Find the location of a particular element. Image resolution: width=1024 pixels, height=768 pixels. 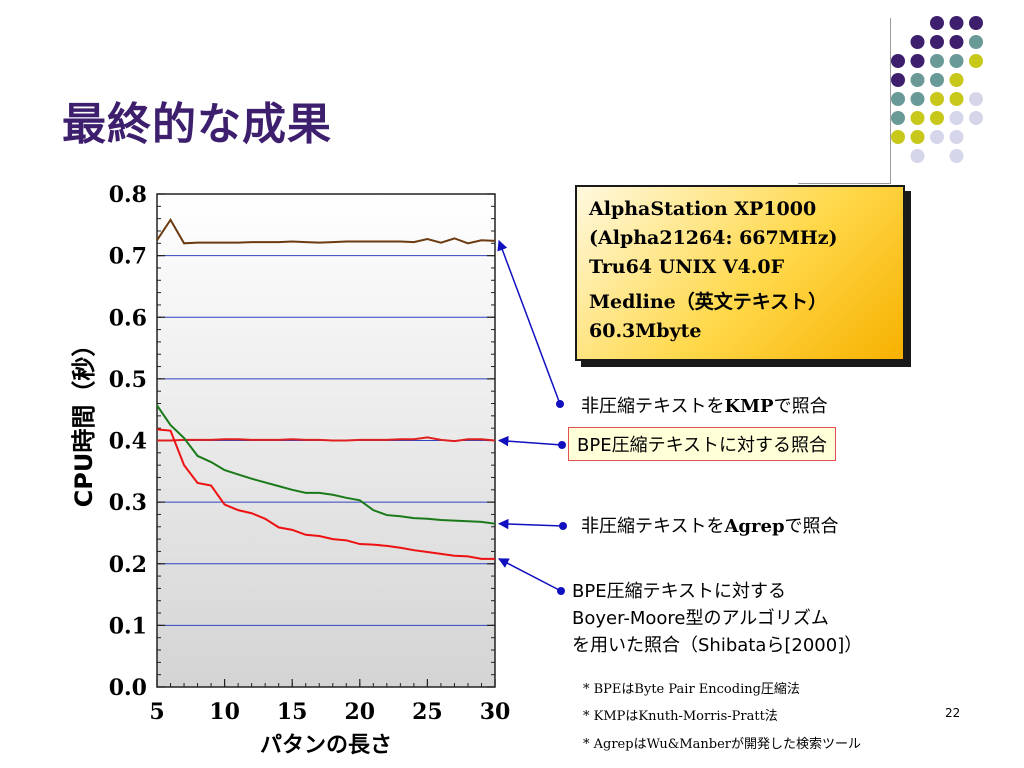

arrow-bpe-boyer-moore-bullet is located at coordinates (561, 591).